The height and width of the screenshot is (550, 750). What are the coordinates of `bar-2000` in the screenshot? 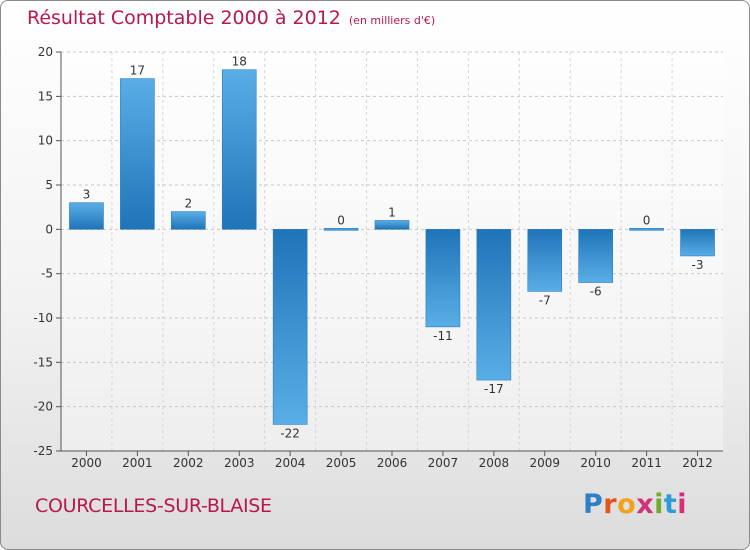 It's located at (86, 216).